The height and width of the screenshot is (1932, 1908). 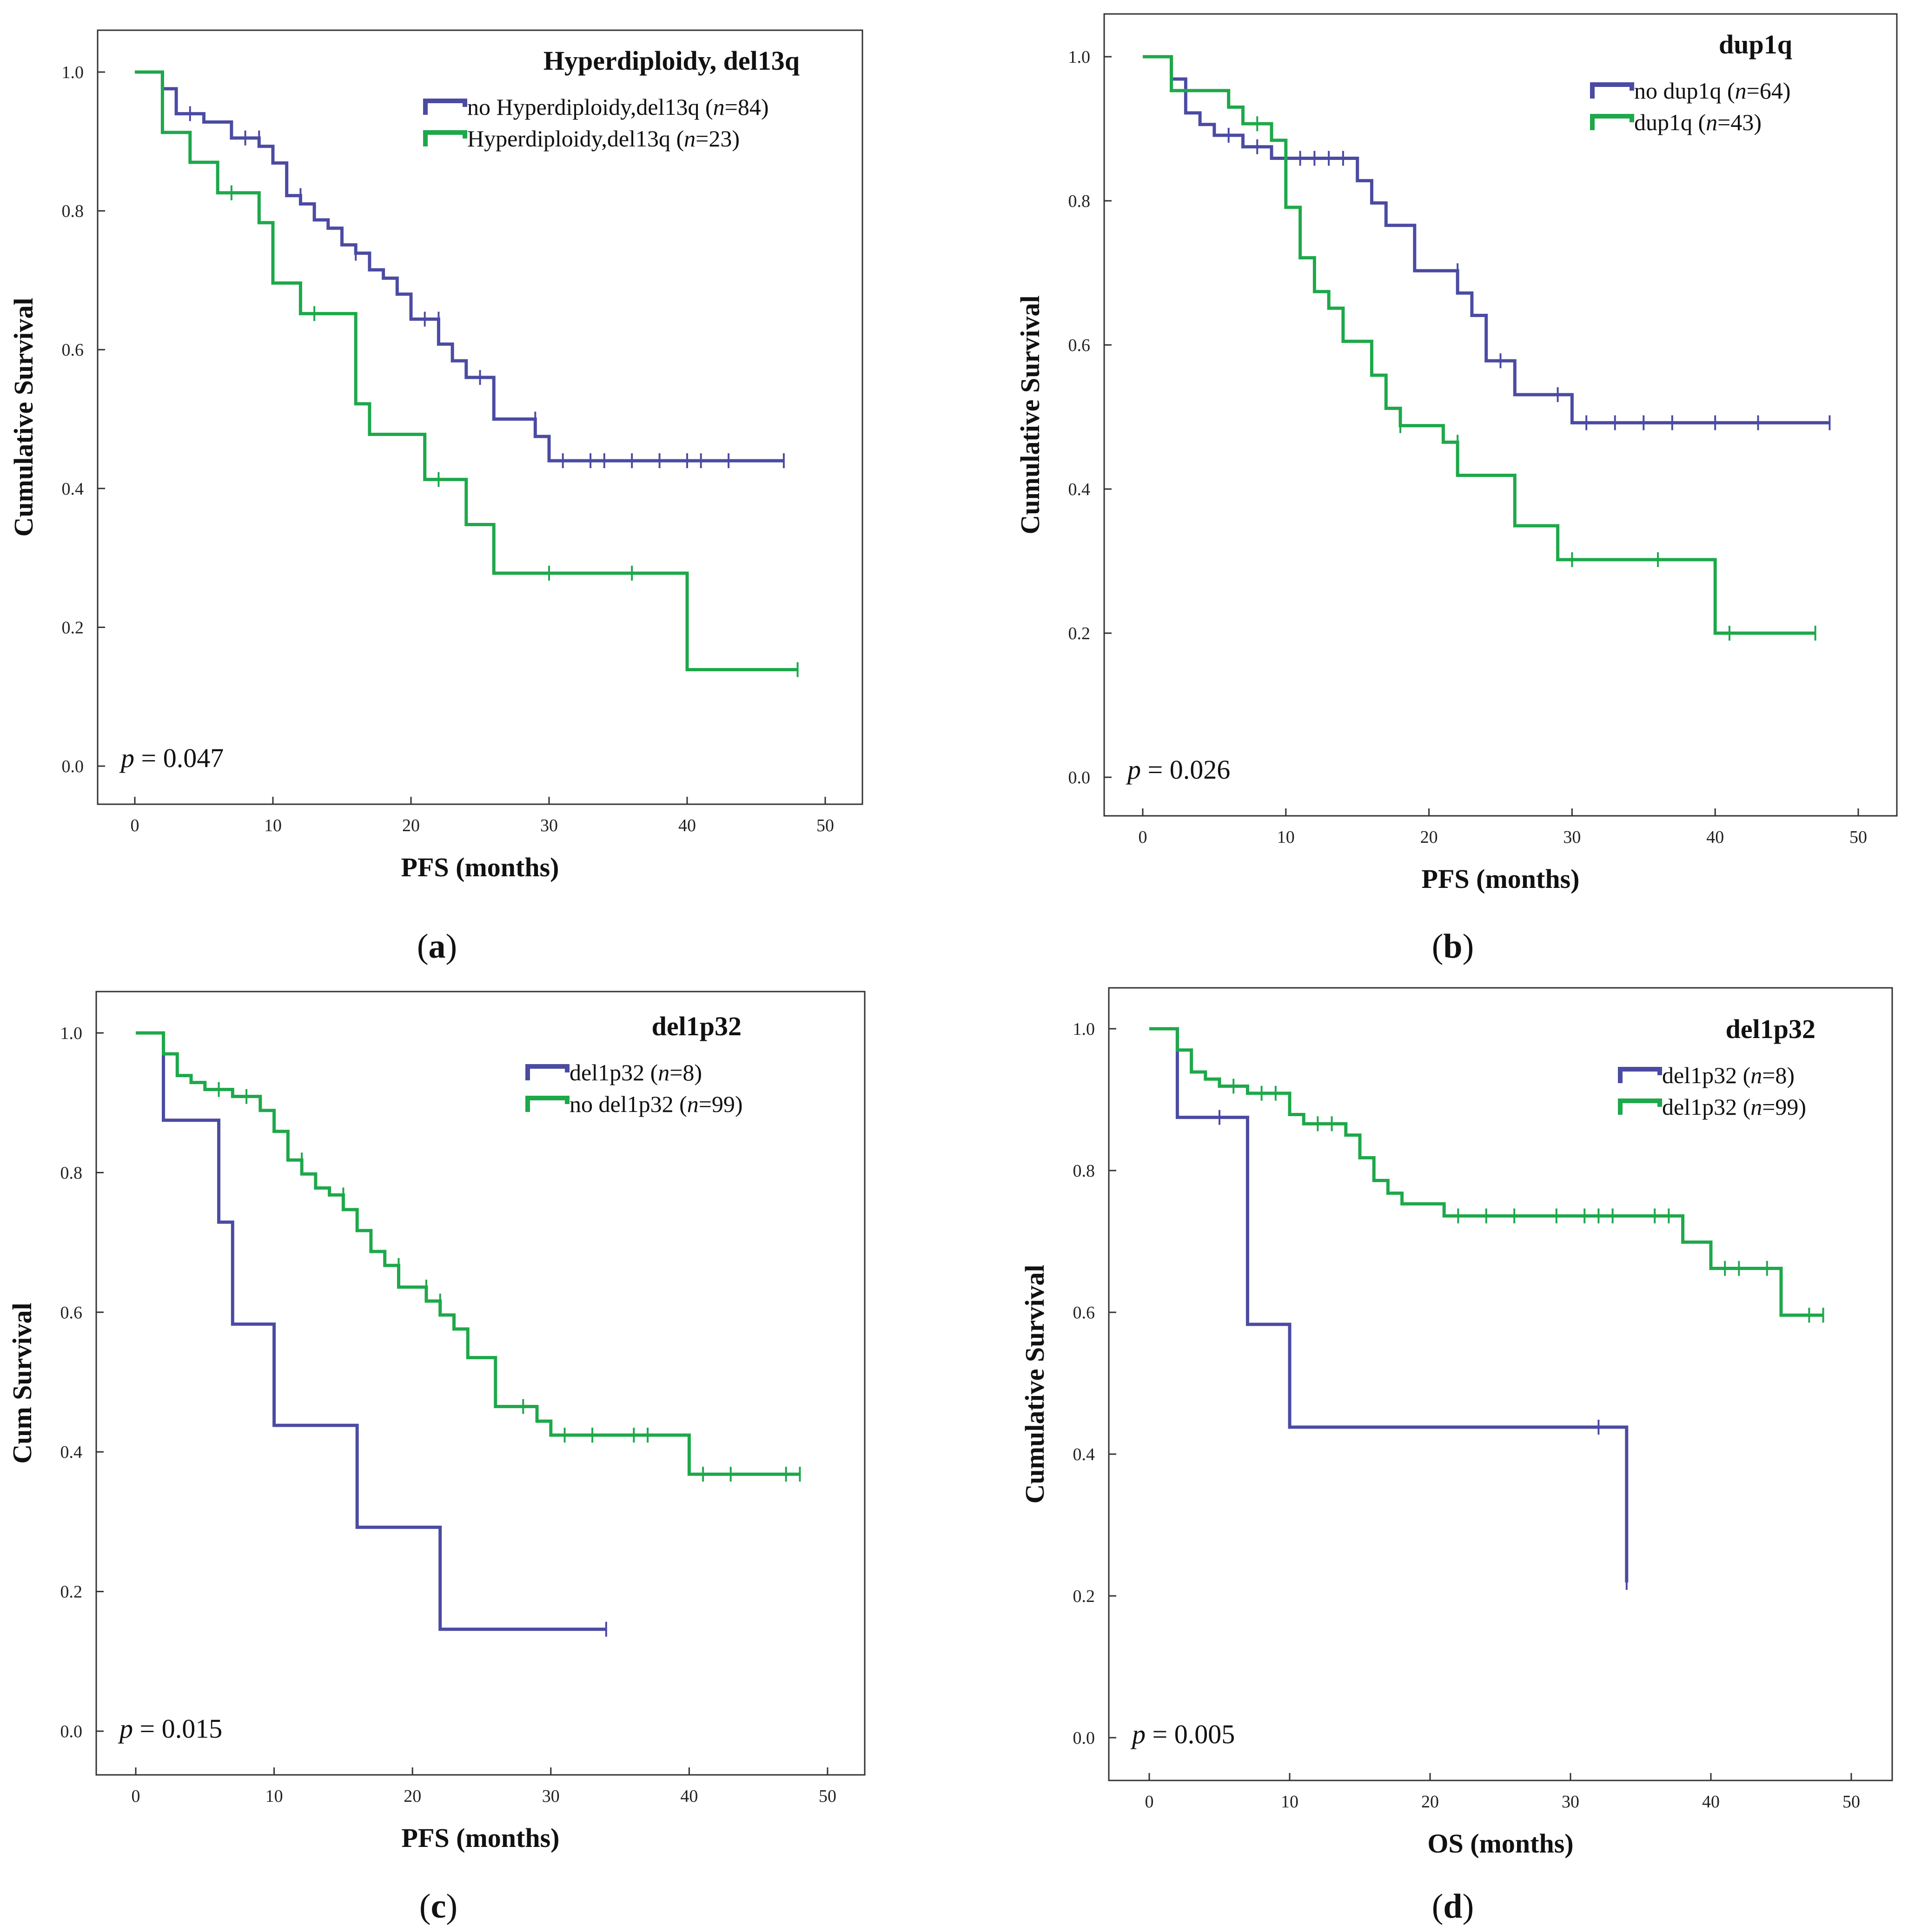 What do you see at coordinates (1453, 1906) in the screenshot?
I see `panel-label: (d)` at bounding box center [1453, 1906].